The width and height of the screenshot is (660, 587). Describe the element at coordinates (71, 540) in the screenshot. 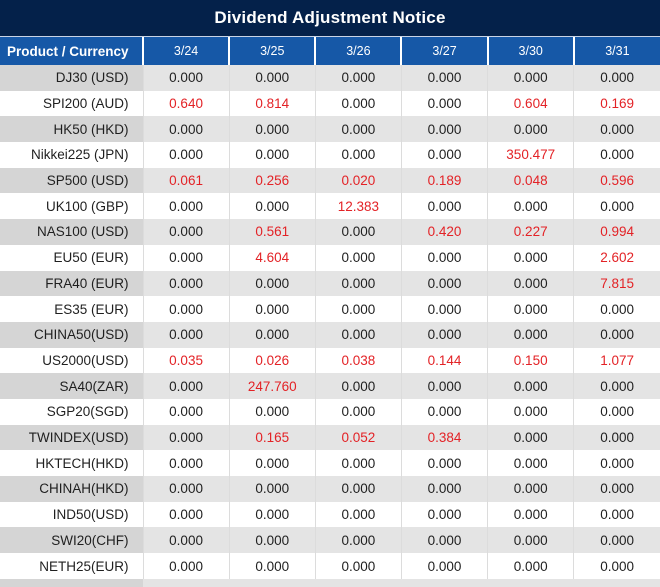

I see `product-cell: SWI20(CHF)` at that location.